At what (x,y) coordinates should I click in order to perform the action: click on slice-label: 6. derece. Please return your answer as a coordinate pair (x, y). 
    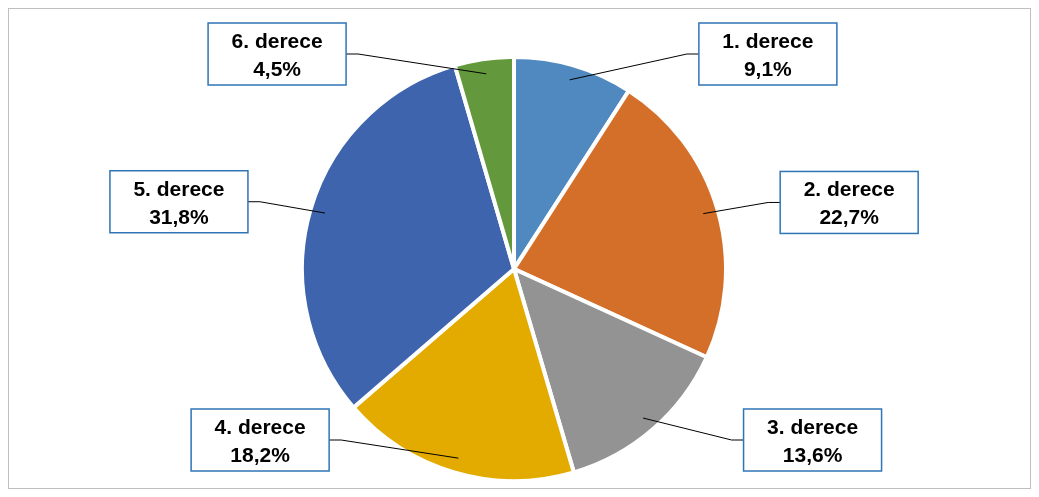
    Looking at the image, I should click on (277, 40).